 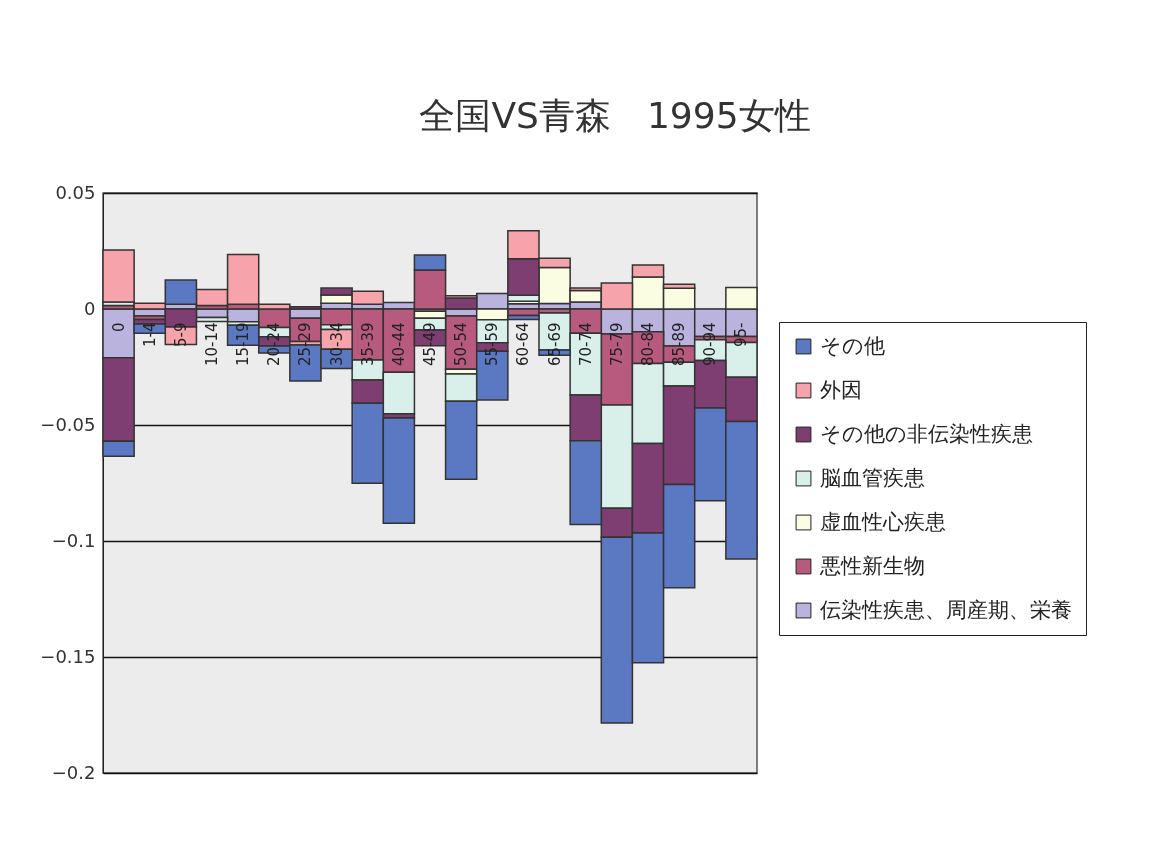 What do you see at coordinates (585, 344) in the screenshot?
I see `x-tick-label: 70-74` at bounding box center [585, 344].